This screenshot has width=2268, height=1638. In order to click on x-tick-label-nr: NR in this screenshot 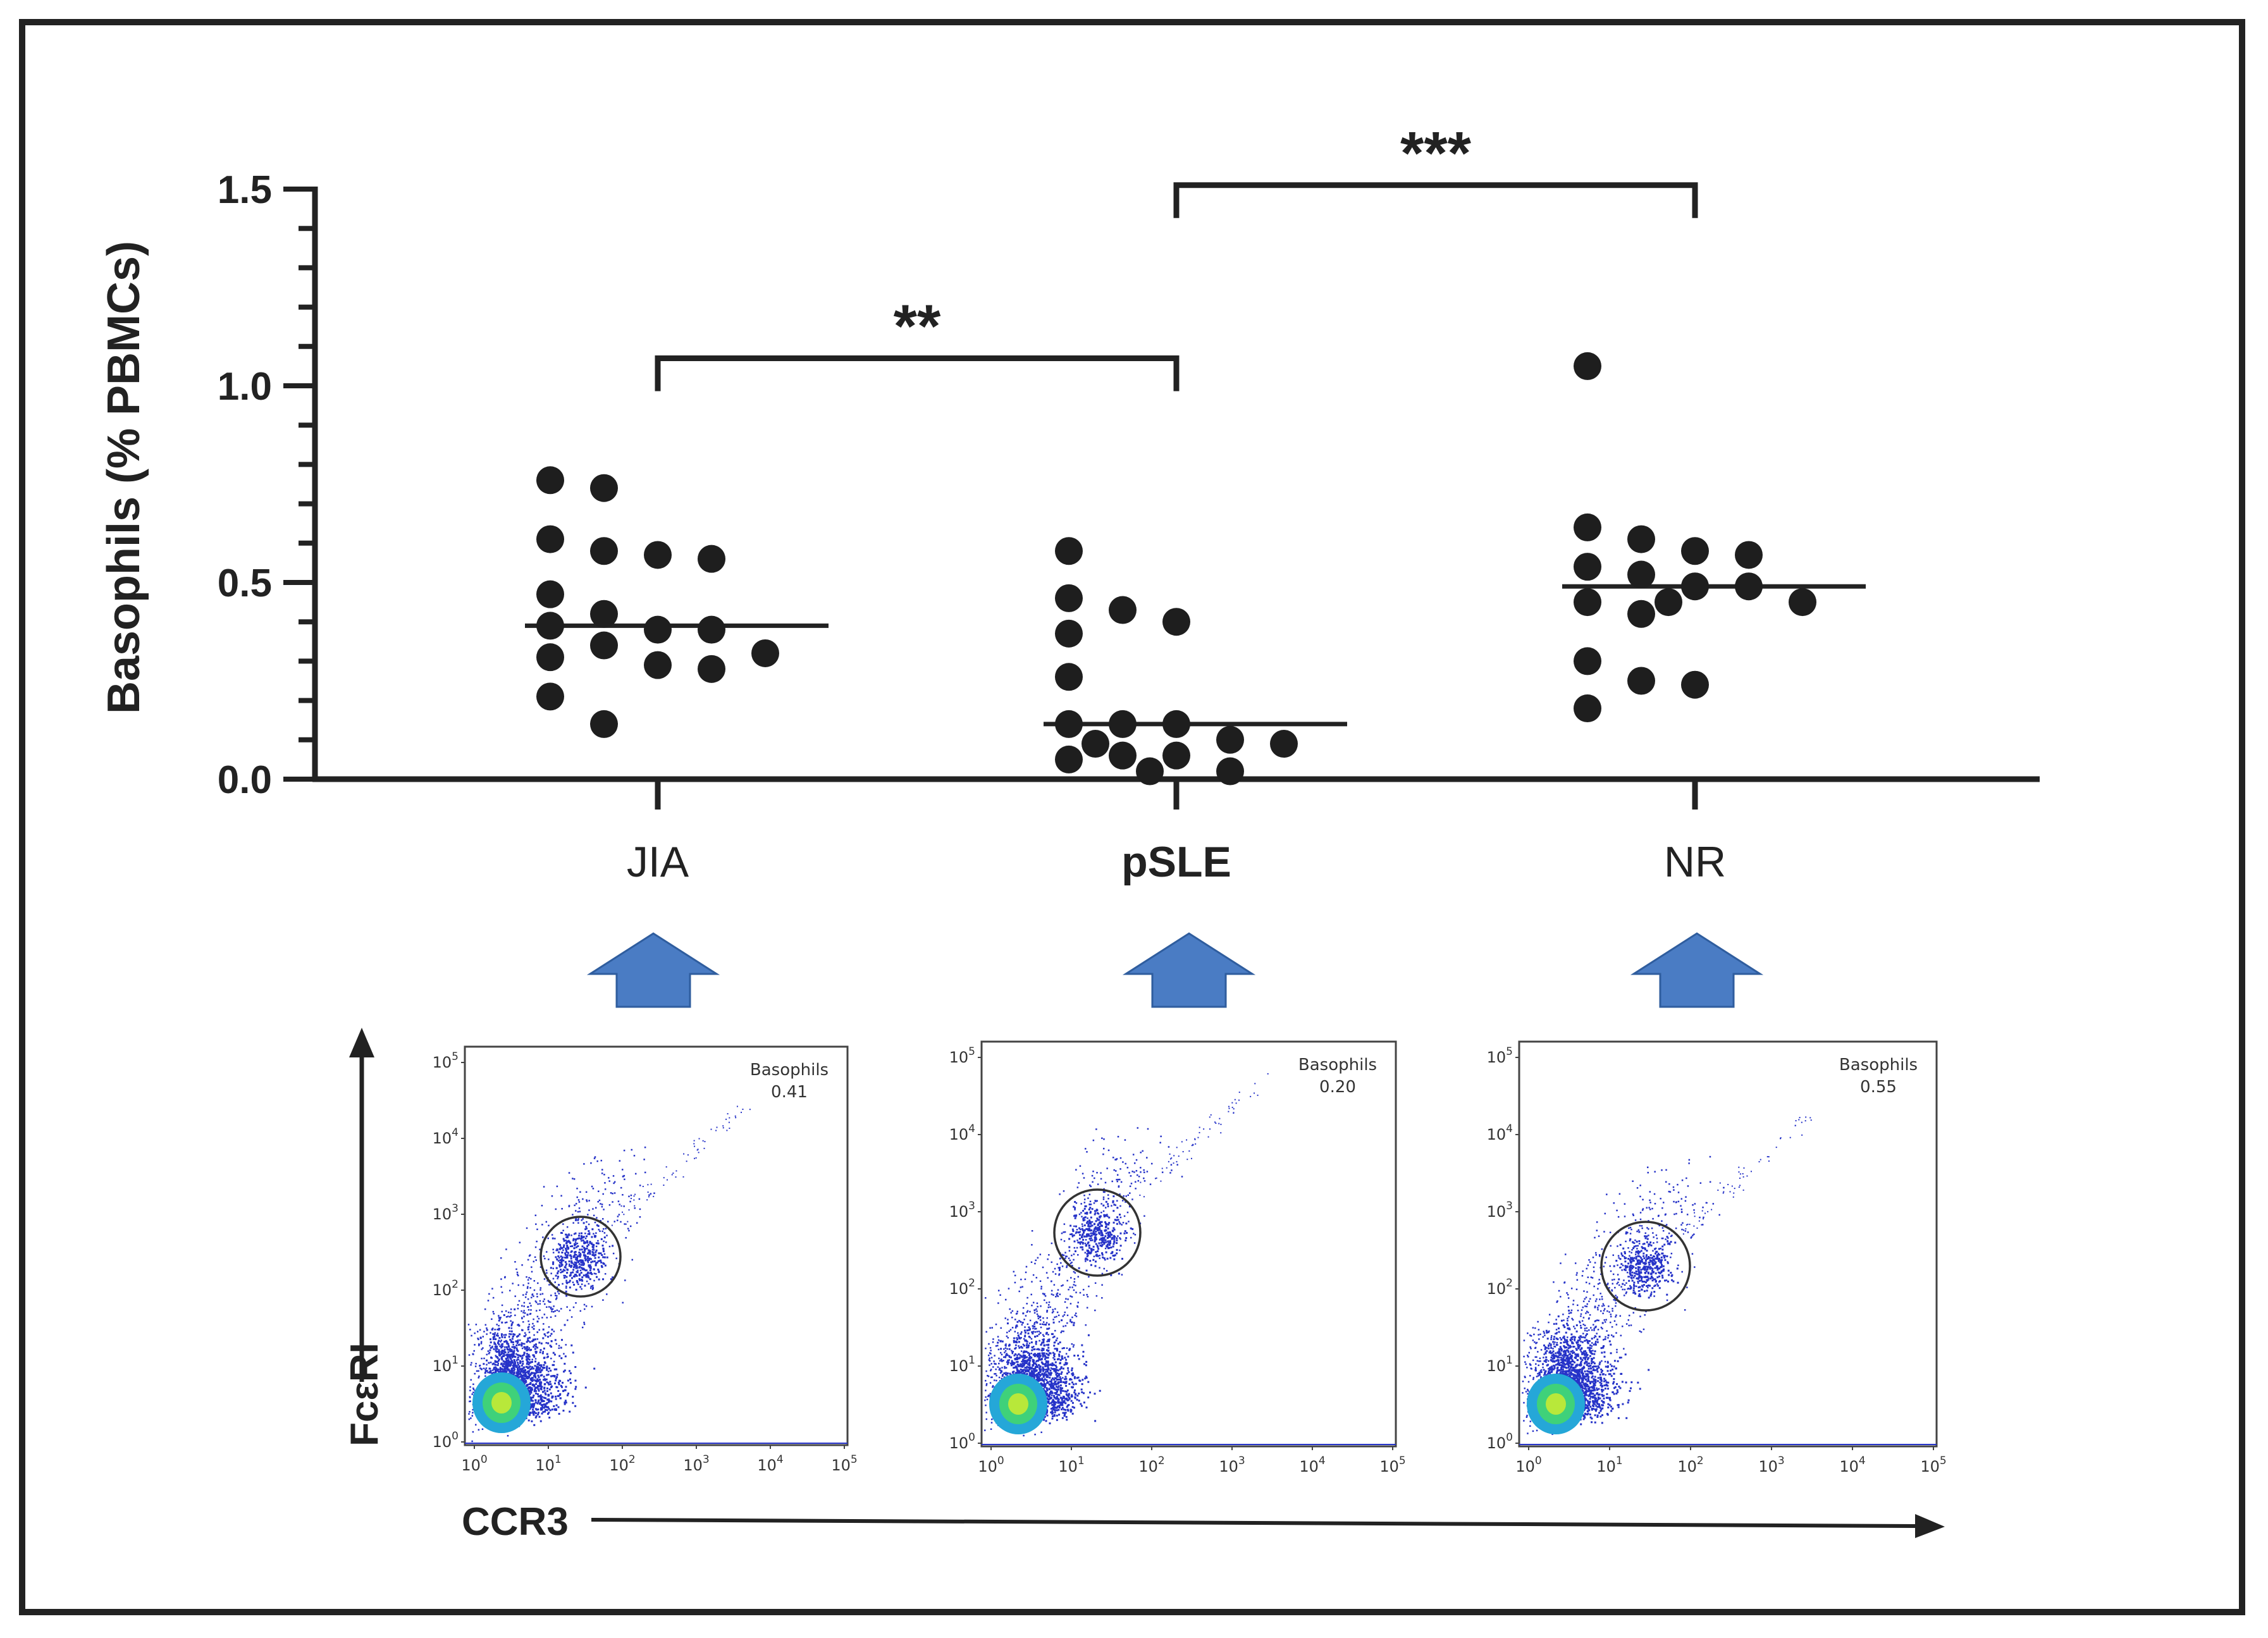, I will do `click(1695, 862)`.